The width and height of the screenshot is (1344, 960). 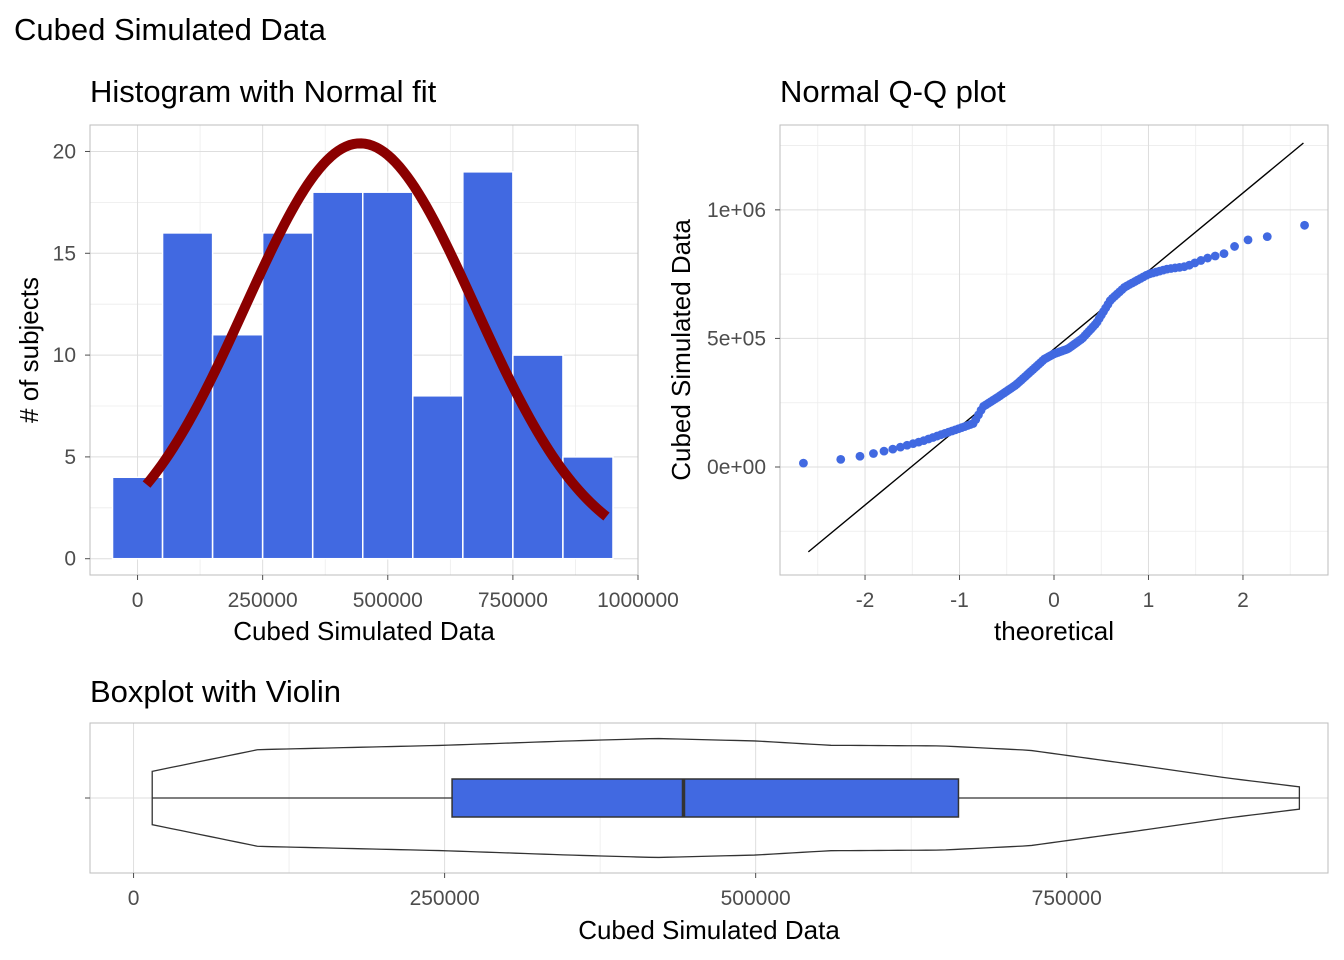 What do you see at coordinates (681, 350) in the screenshot?
I see `qq-y-axis-label: Cubed Simulated Data` at bounding box center [681, 350].